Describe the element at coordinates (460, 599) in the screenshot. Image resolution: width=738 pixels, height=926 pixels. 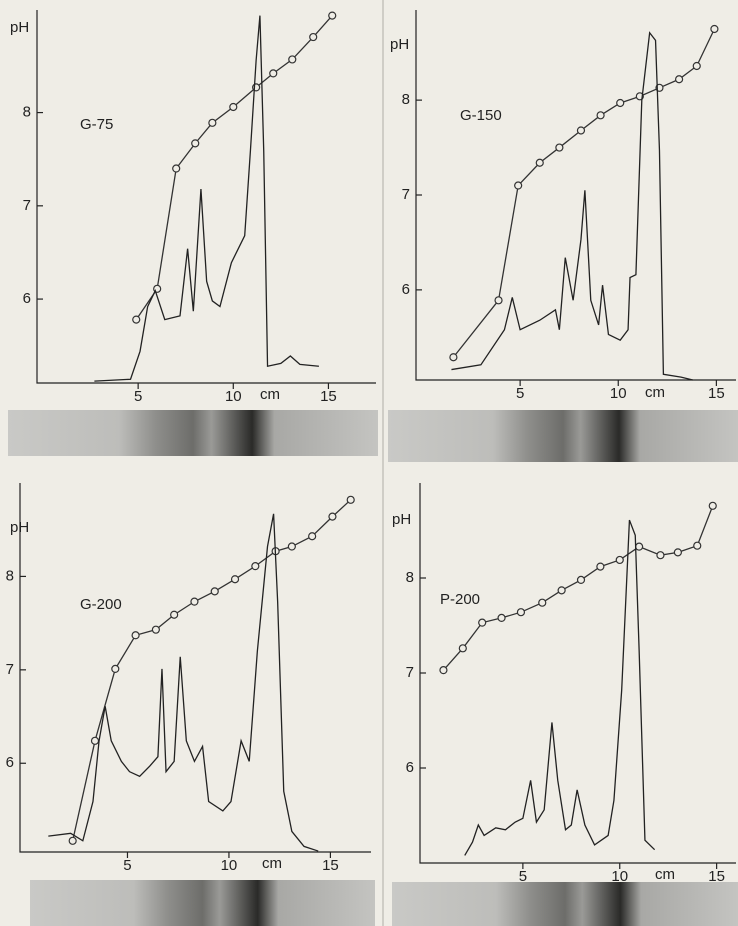
I see `panel-title: P-200` at that location.